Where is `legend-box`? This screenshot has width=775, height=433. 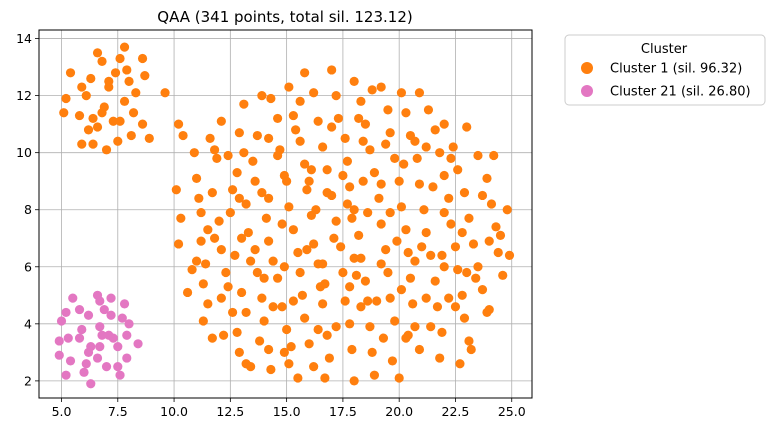
legend-box is located at coordinates (665, 70).